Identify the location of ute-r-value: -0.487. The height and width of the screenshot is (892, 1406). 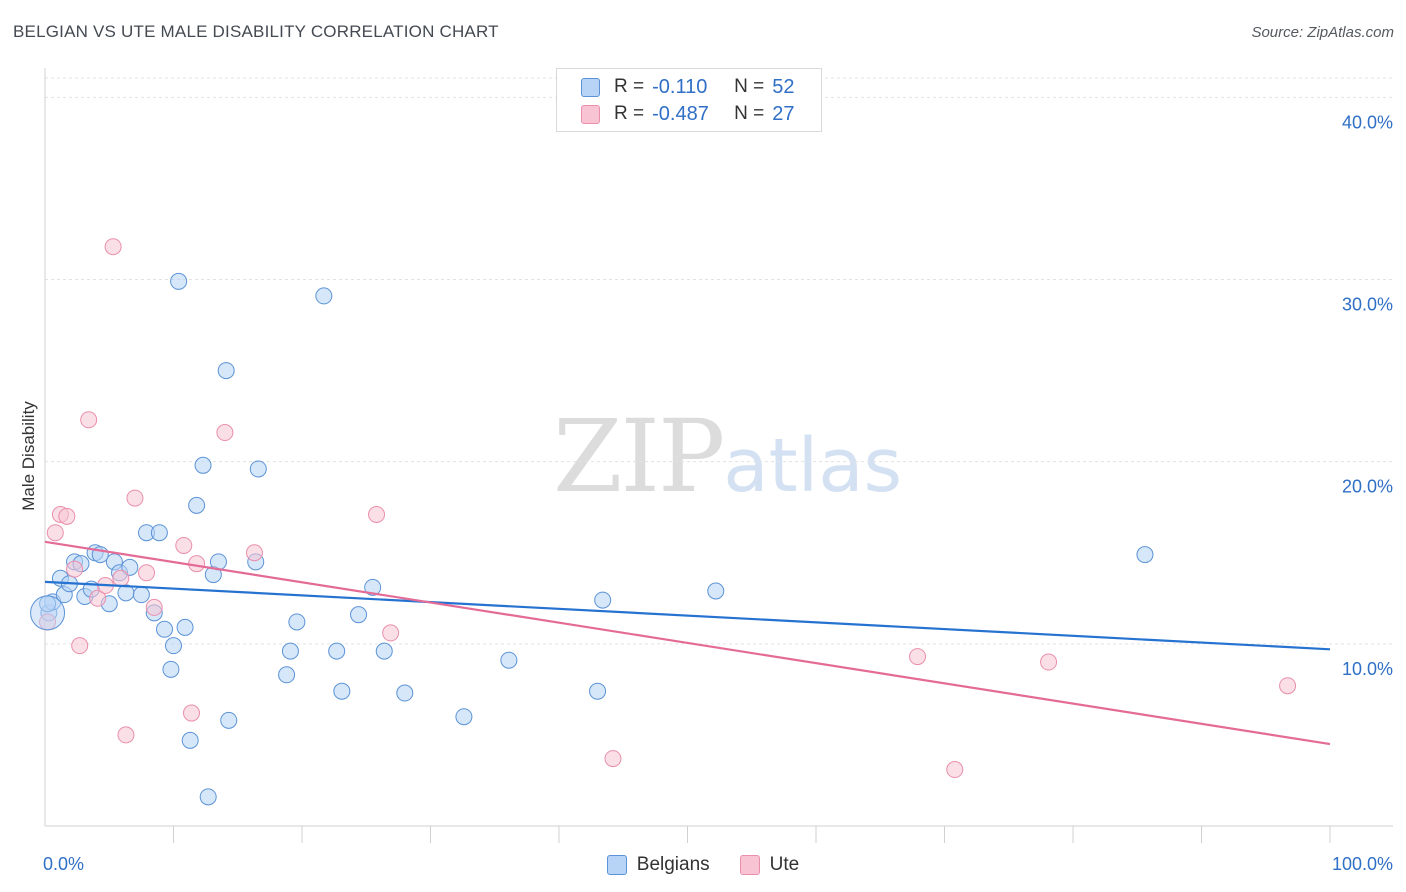
(680, 113).